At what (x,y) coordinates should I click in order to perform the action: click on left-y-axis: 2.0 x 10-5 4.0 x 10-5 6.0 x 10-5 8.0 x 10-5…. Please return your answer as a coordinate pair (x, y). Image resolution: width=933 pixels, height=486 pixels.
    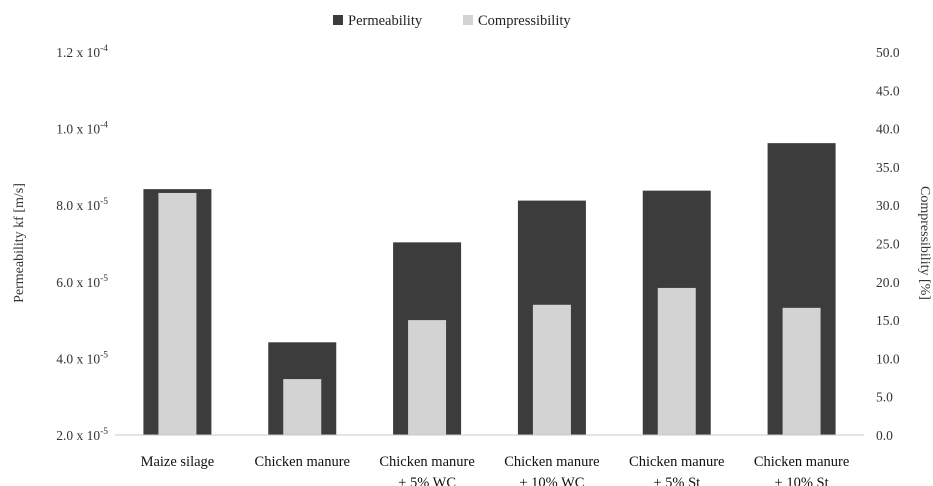
    Looking at the image, I should click on (82, 243).